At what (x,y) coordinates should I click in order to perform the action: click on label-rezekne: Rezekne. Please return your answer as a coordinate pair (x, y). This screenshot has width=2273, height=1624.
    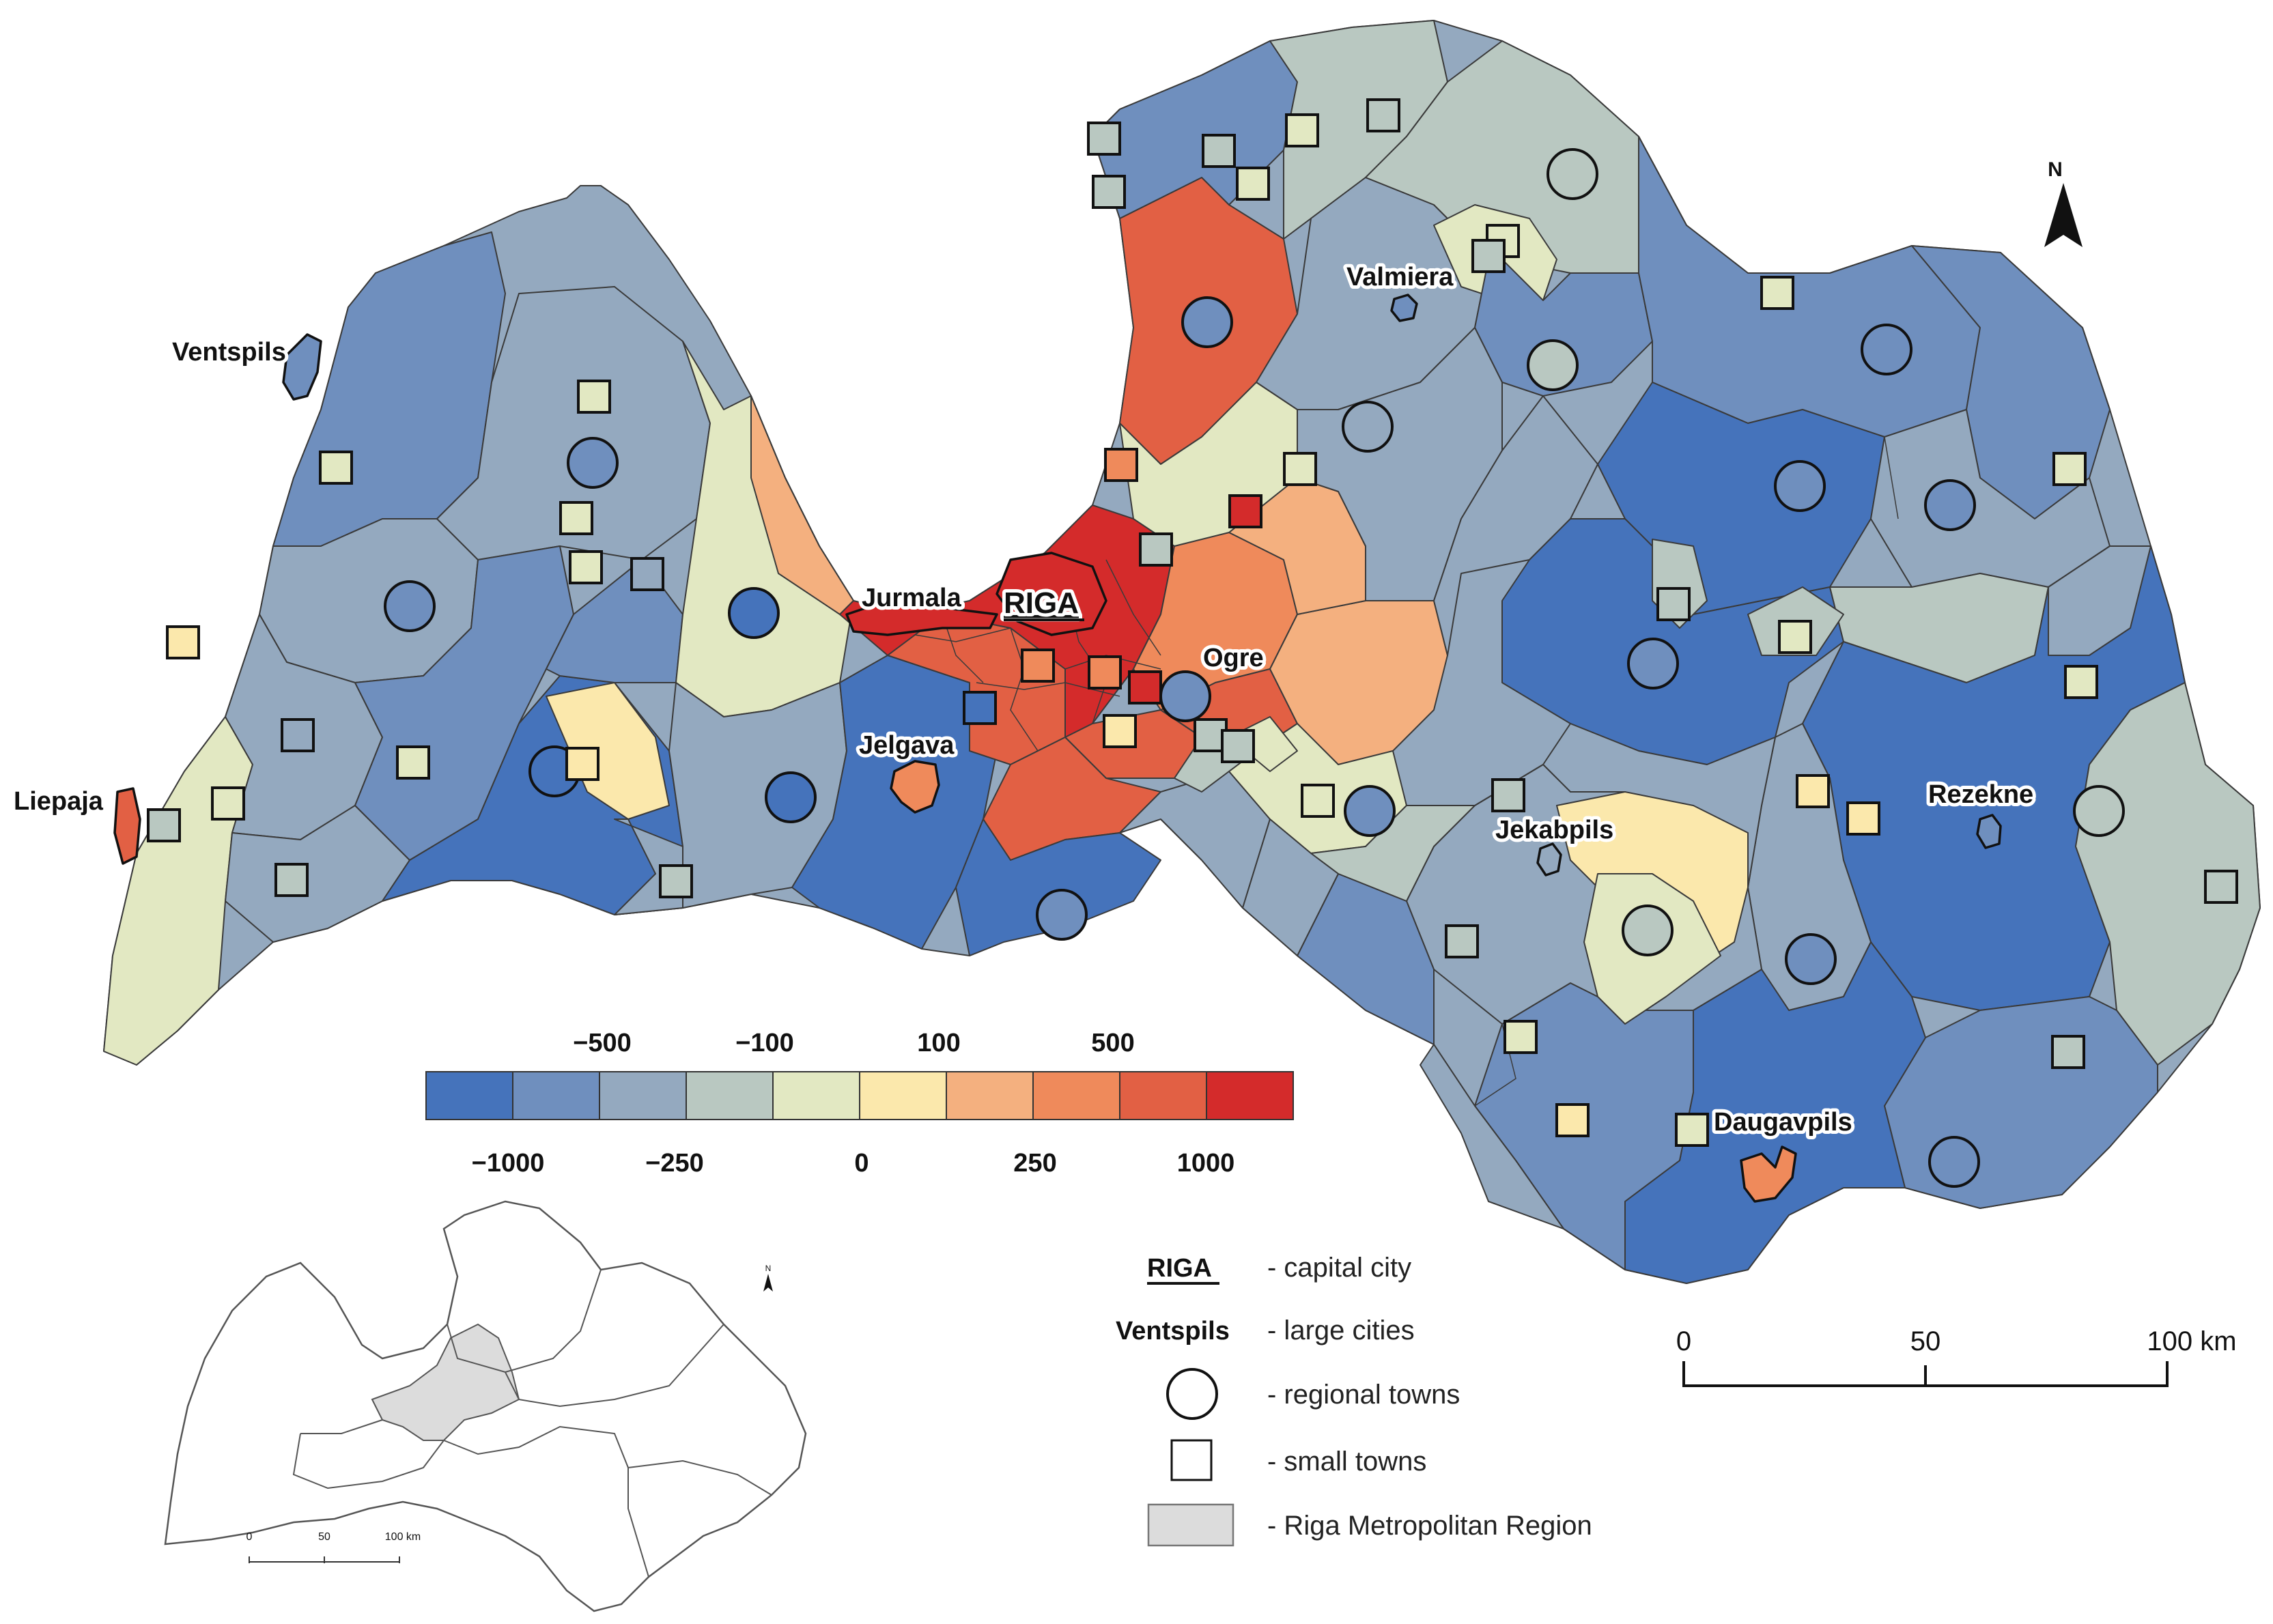
    Looking at the image, I should click on (1980, 794).